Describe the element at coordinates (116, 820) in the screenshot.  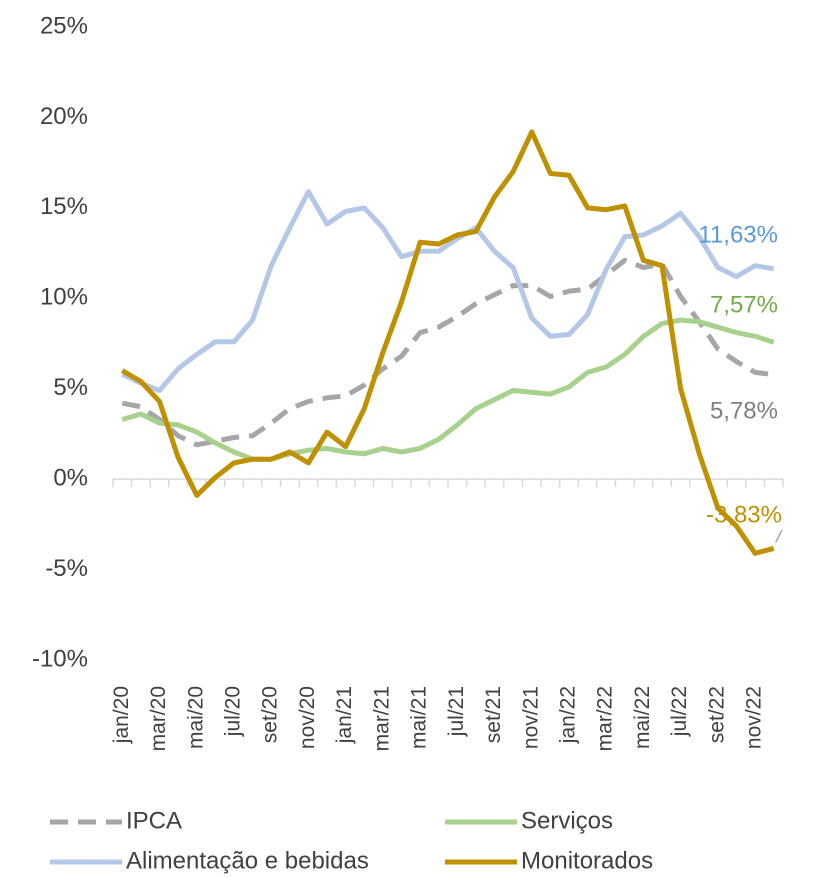
I see `legend-item: IPCA` at that location.